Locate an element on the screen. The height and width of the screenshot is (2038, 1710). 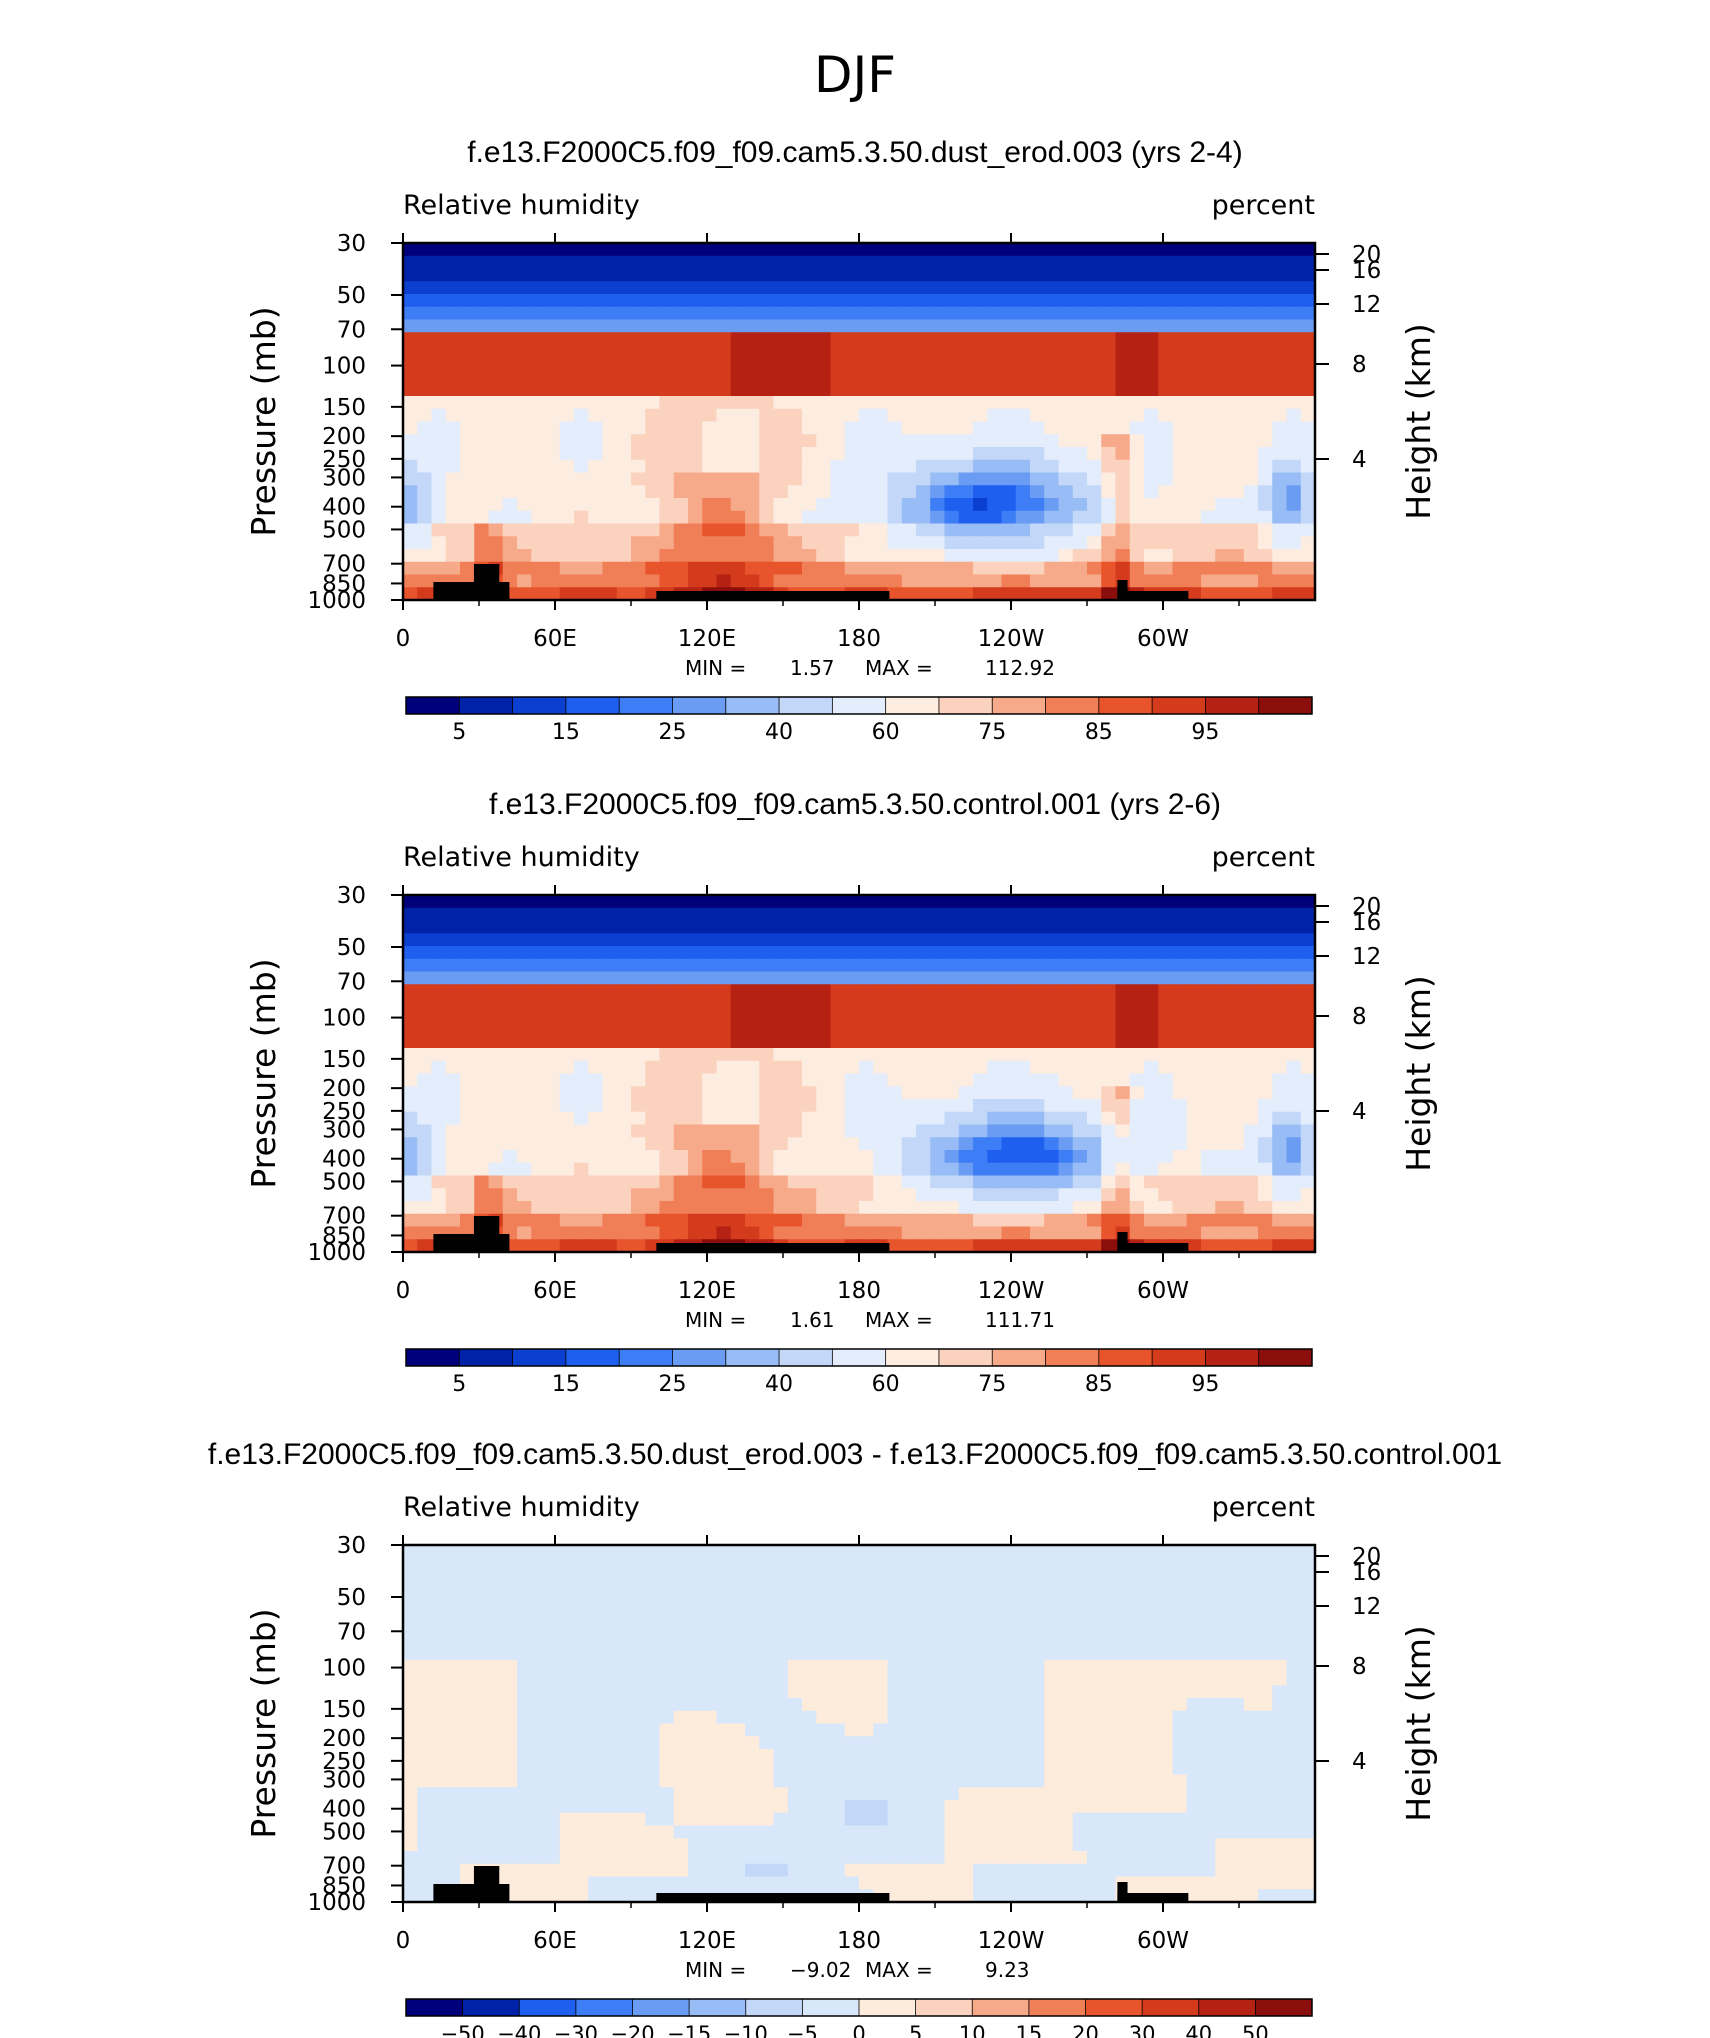
y2-tick-label: 4 is located at coordinates (1359, 460).